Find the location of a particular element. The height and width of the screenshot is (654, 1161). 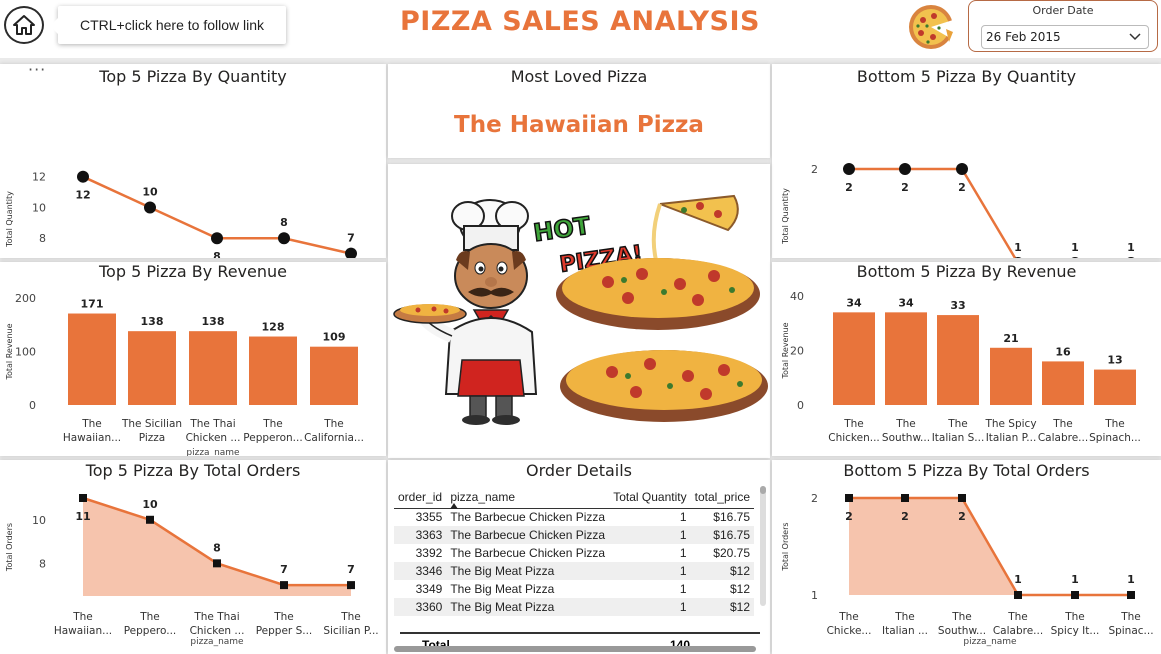

top-orders-title: Top 5 Pizza By Total Orders is located at coordinates (193, 470).